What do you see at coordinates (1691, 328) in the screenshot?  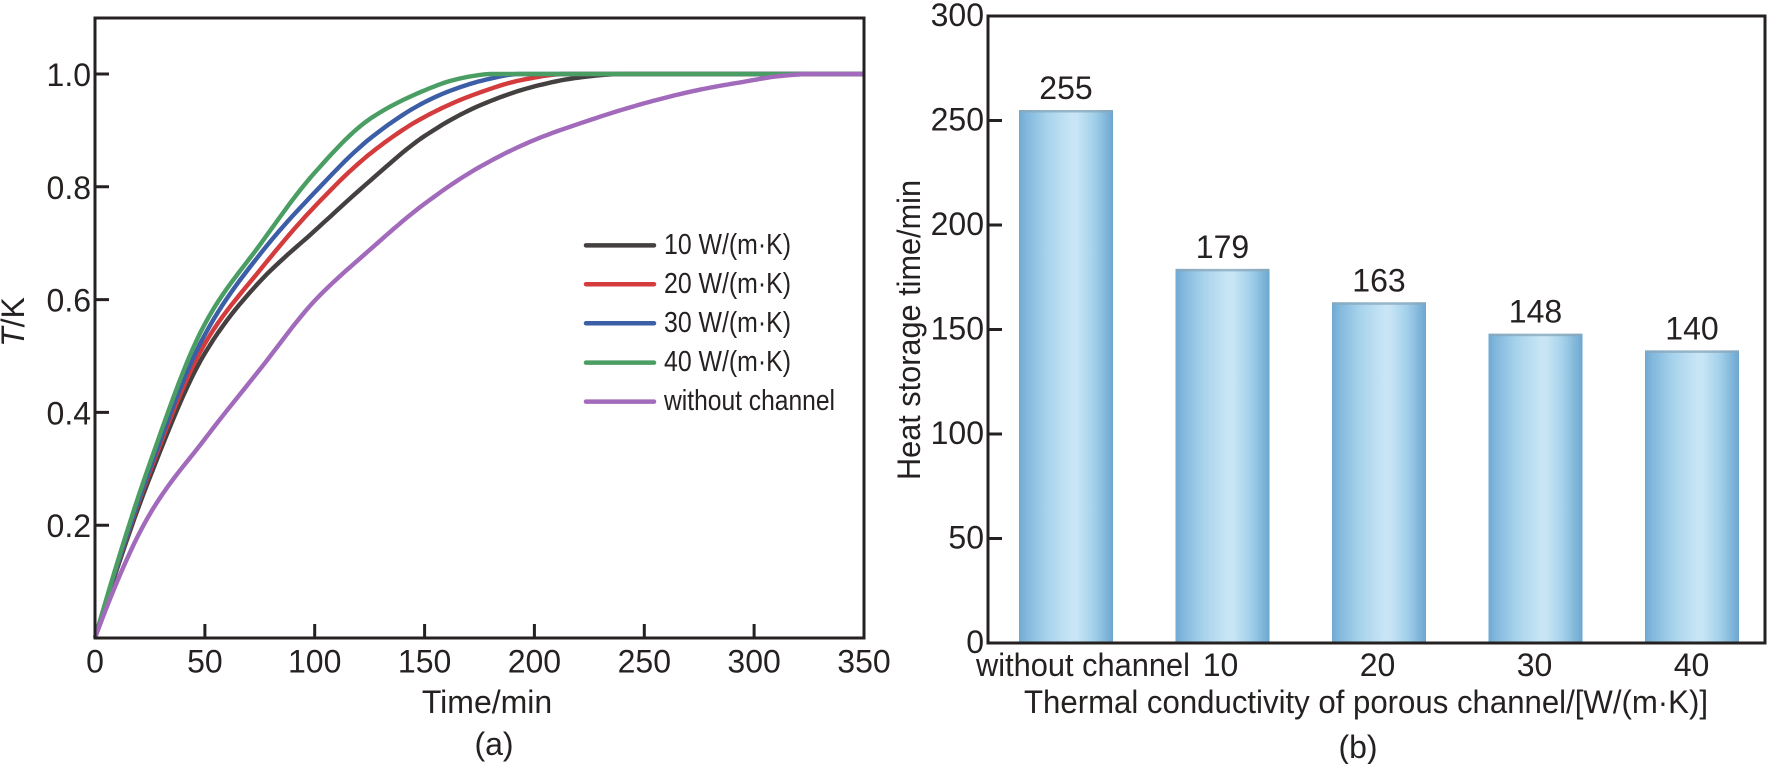 I see `svg-text: 140` at bounding box center [1691, 328].